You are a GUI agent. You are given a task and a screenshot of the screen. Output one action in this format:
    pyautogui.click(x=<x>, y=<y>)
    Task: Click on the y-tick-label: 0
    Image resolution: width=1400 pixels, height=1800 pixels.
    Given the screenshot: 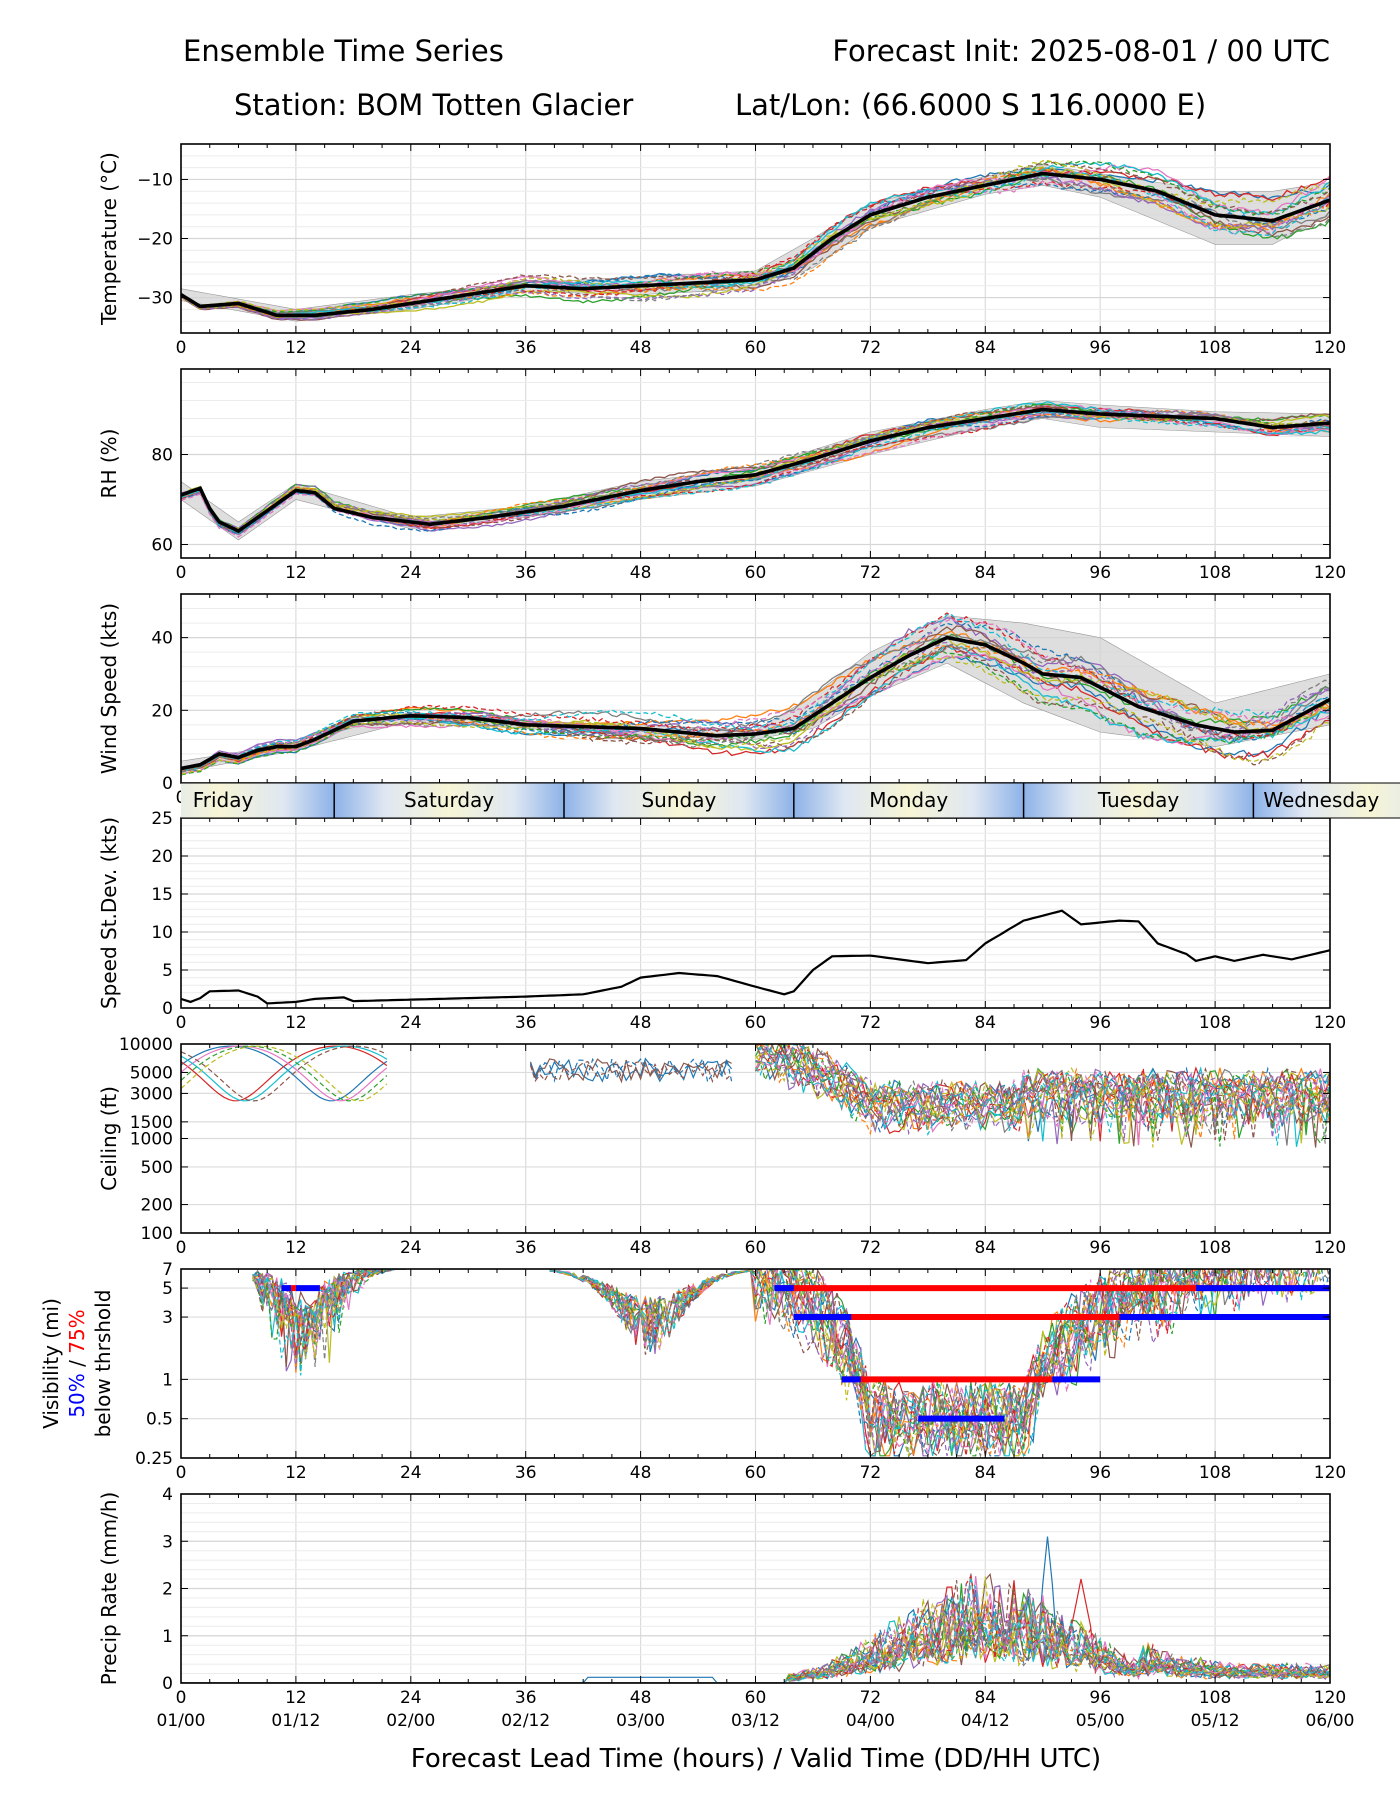 What is the action you would take?
    pyautogui.click(x=167, y=1009)
    